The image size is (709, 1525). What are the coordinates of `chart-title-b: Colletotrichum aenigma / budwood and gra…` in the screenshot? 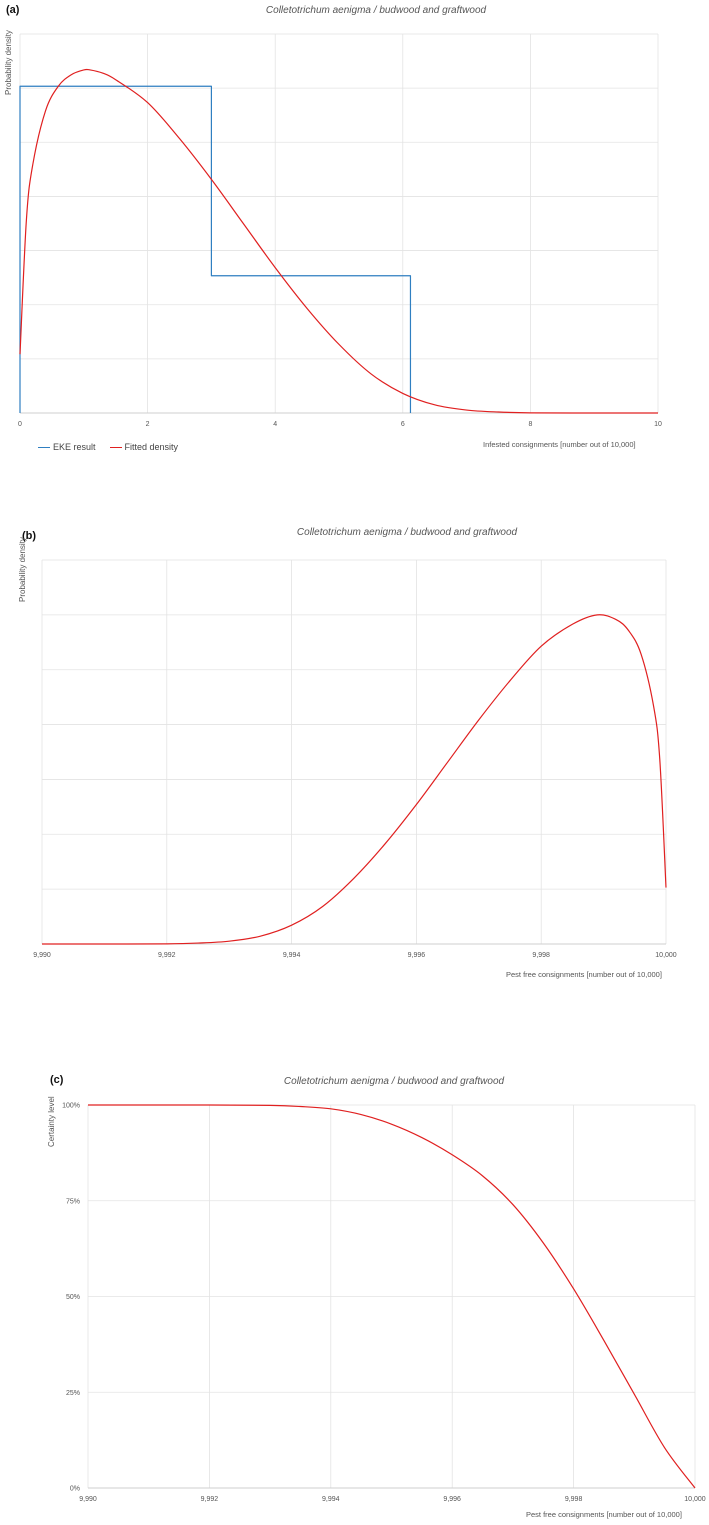 It's located at (407, 532).